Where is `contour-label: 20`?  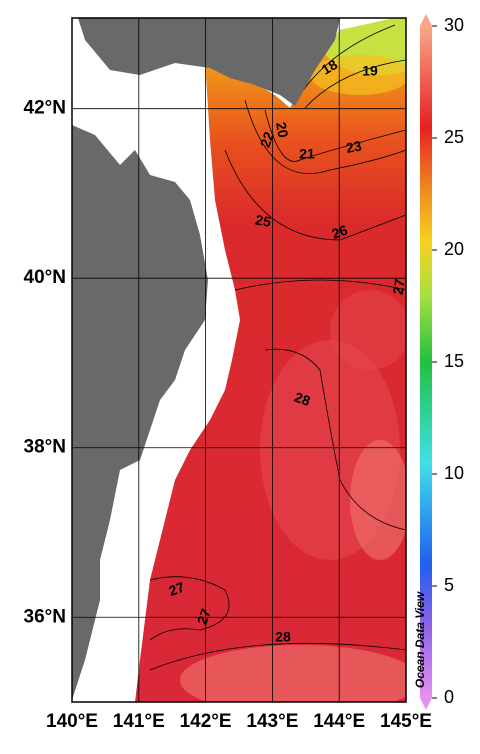
contour-label: 20 is located at coordinates (282, 130).